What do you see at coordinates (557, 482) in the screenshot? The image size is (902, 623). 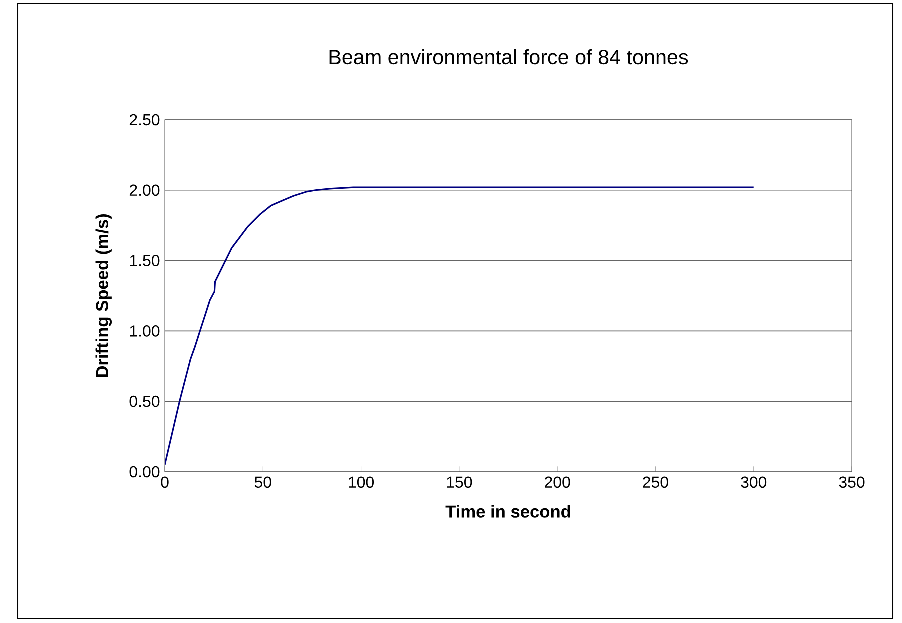 I see `x-tick-label: 200` at bounding box center [557, 482].